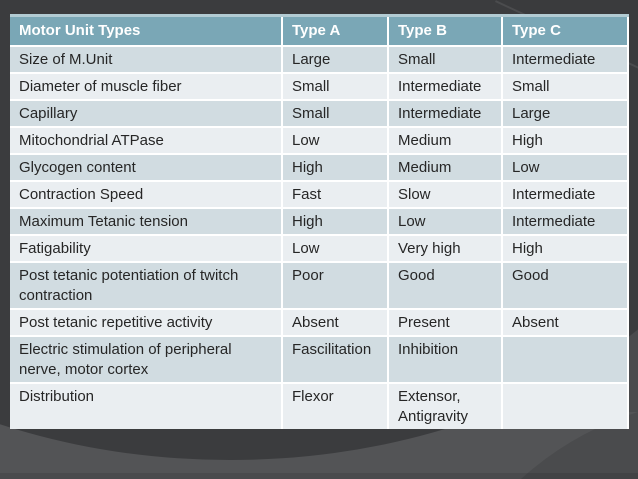  What do you see at coordinates (565, 323) in the screenshot?
I see `cell-type-c: Absent` at bounding box center [565, 323].